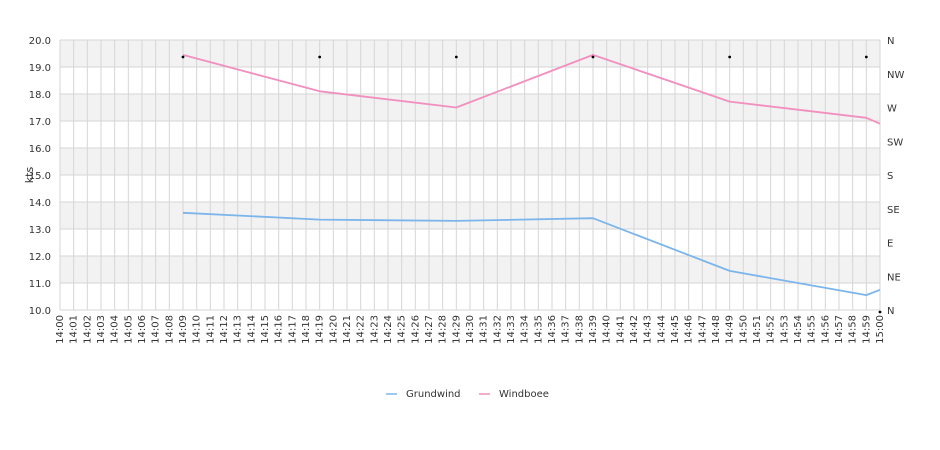 The image size is (940, 450). Describe the element at coordinates (197, 329) in the screenshot. I see `x-tick-label: 14:10` at that location.